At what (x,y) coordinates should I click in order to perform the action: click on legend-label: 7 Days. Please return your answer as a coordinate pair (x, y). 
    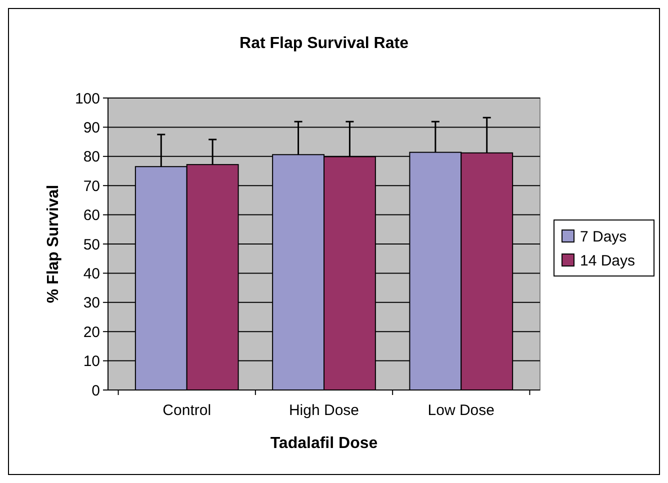
    Looking at the image, I should click on (603, 237).